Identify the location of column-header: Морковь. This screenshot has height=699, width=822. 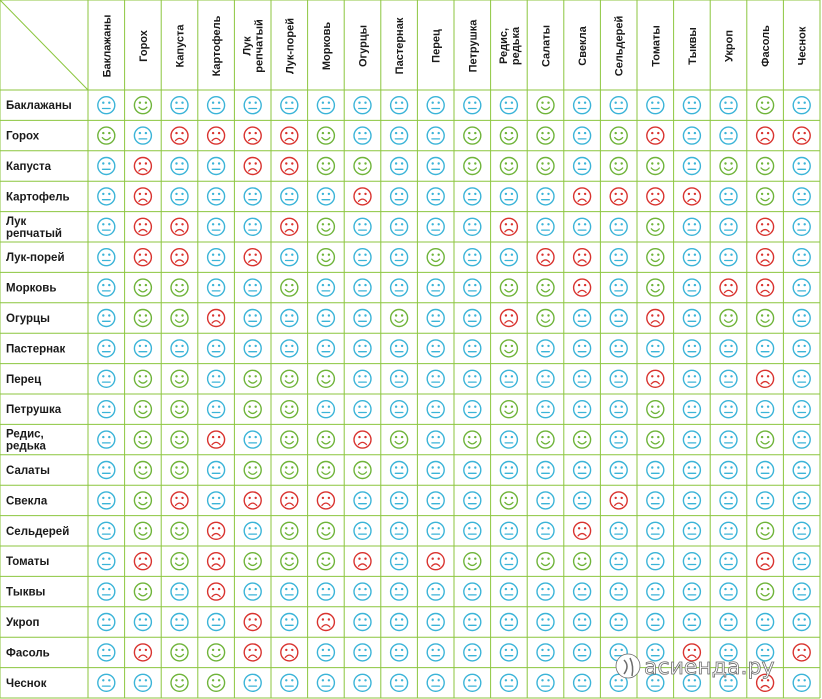
(327, 46).